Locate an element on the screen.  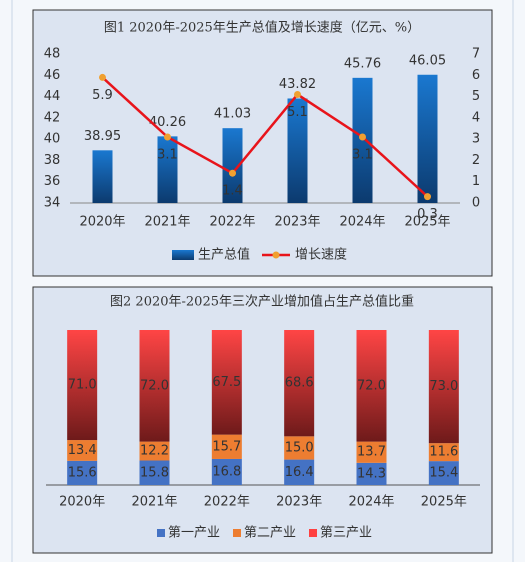
data-label: 0.3 is located at coordinates (427, 214).